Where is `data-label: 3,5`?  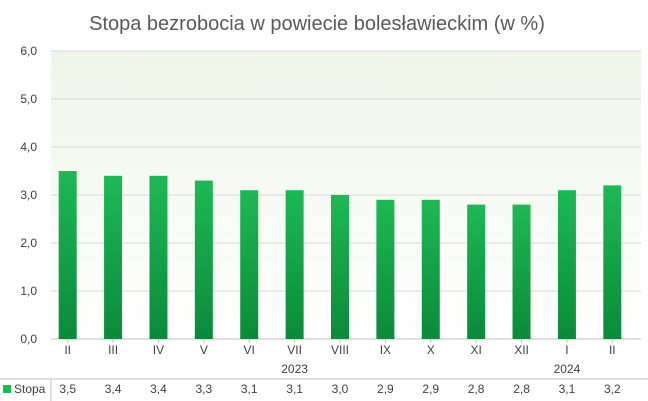
data-label: 3,5 is located at coordinates (67, 389).